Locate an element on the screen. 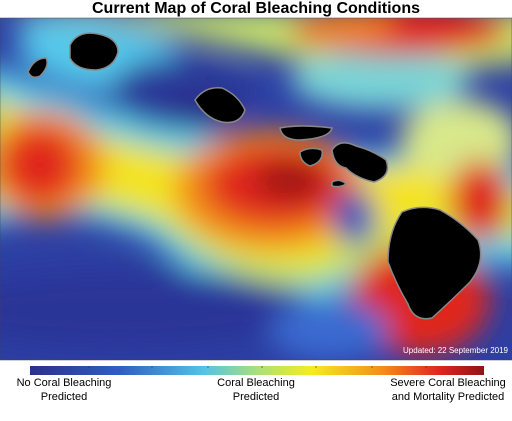 This screenshot has height=421, width=512. legend-label: and Mortality Predicted is located at coordinates (448, 397).